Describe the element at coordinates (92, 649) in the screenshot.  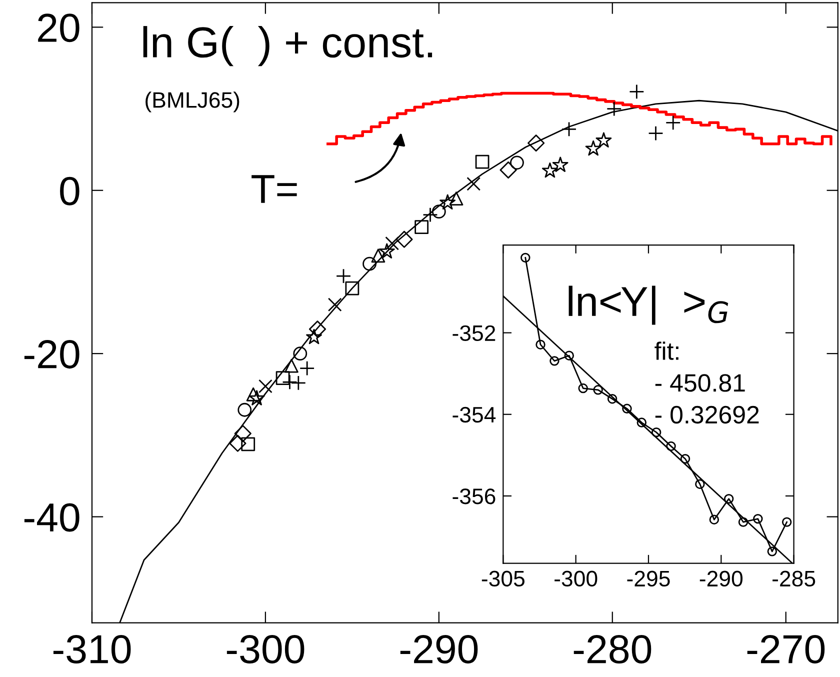
I see `x-tick-label: -310` at that location.